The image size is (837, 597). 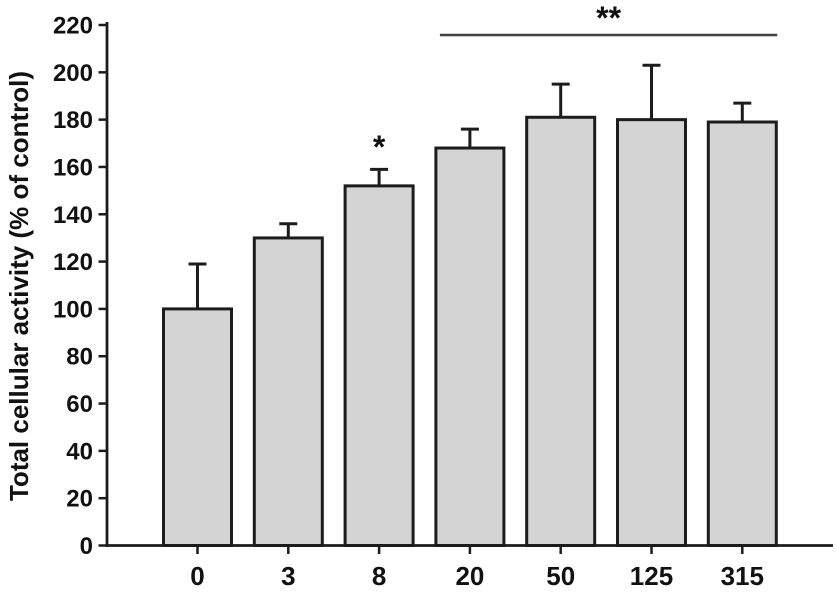 What do you see at coordinates (742, 576) in the screenshot?
I see `x-tick-label: 315` at bounding box center [742, 576].